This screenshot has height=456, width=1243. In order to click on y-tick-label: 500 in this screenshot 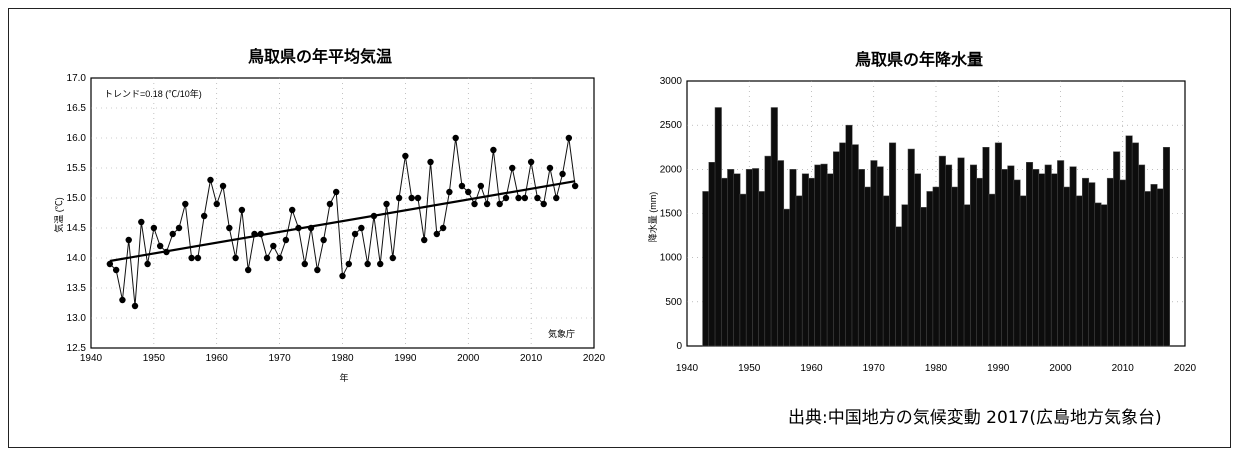, I will do `click(673, 302)`.